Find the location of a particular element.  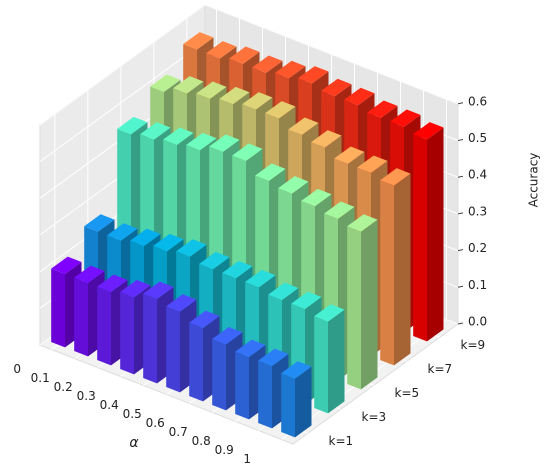

x-tick-label: 0 is located at coordinates (17, 369).